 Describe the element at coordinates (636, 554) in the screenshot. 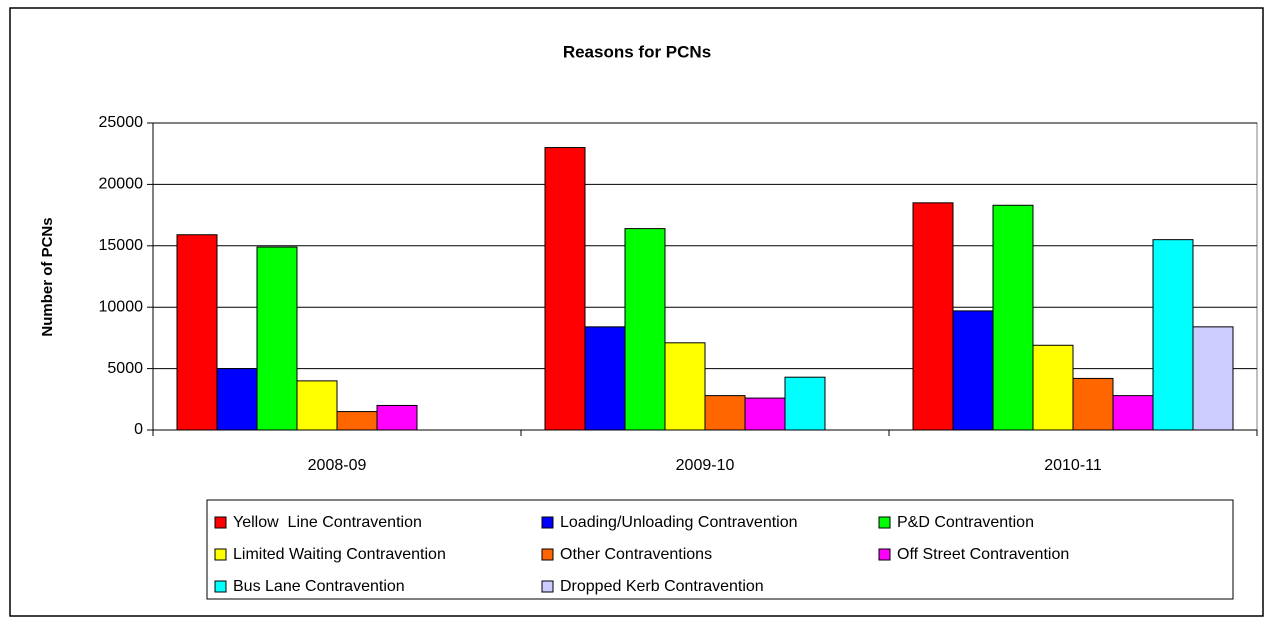

I see `legend-label: Other Contraventions` at that location.